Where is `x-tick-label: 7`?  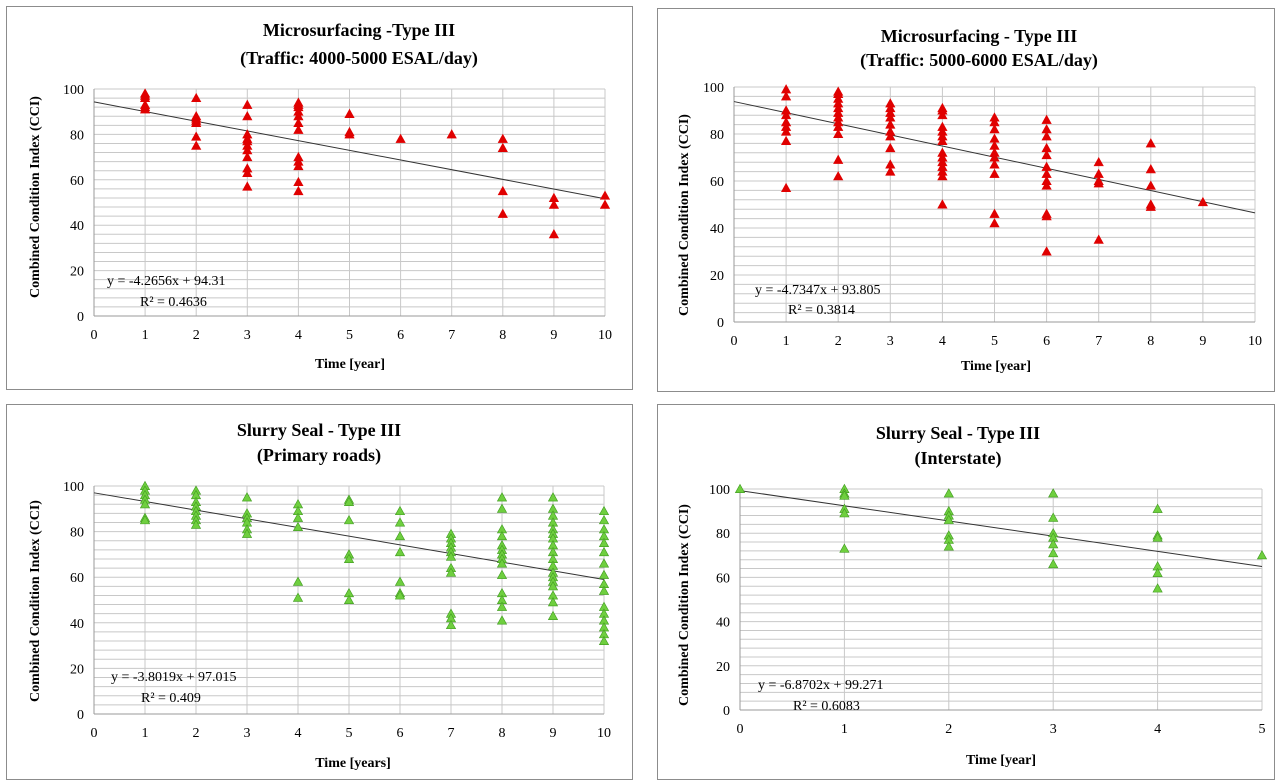
x-tick-label: 7 is located at coordinates (1098, 341).